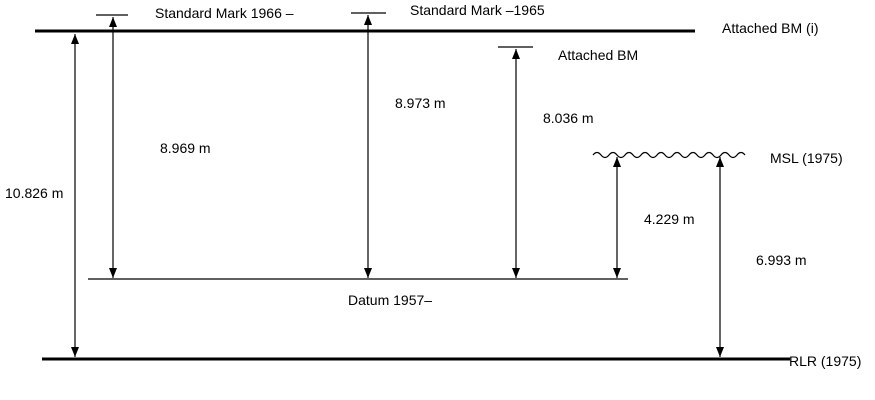 This screenshot has height=400, width=875. What do you see at coordinates (825, 361) in the screenshot?
I see `rlr-1975-label: RLR (1975)` at bounding box center [825, 361].